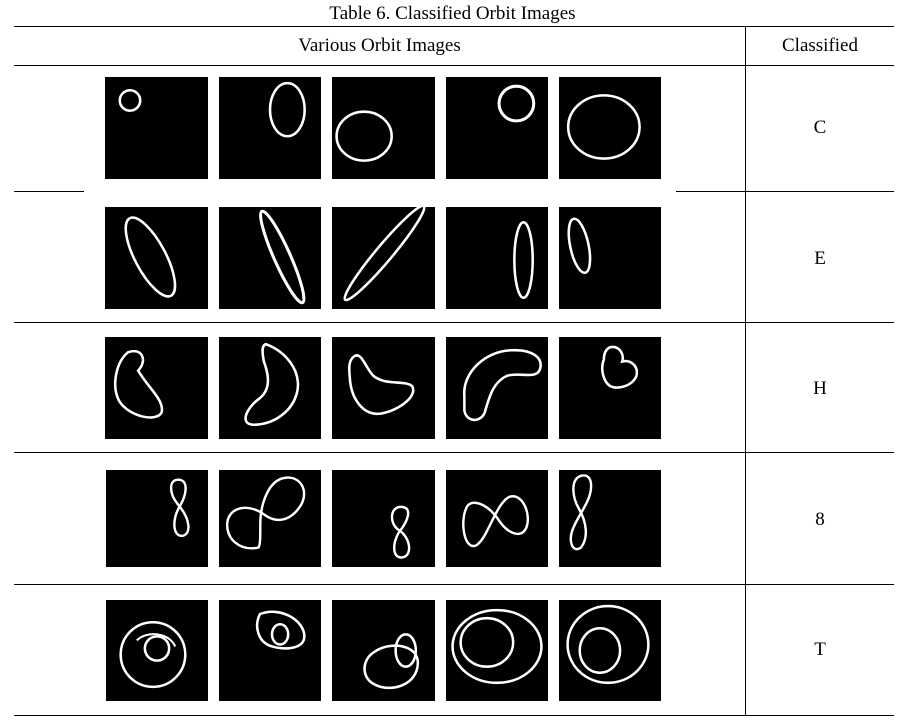 The width and height of the screenshot is (905, 727). Describe the element at coordinates (454, 26) in the screenshot. I see `table-top-rule` at that location.